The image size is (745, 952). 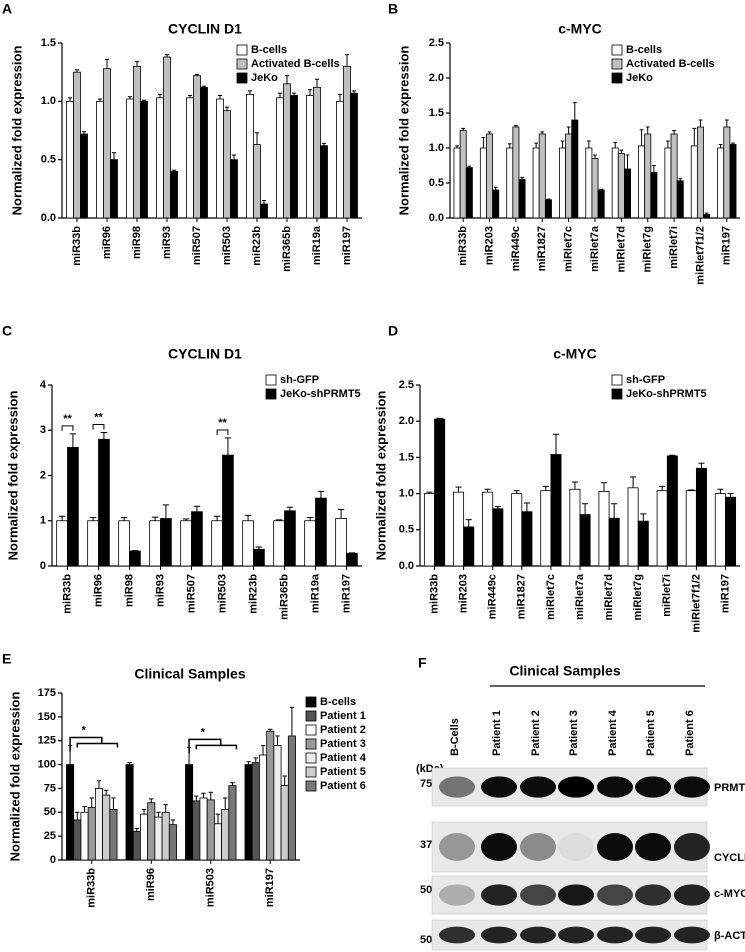 What do you see at coordinates (222, 423) in the screenshot?
I see `significance-label: **` at bounding box center [222, 423].